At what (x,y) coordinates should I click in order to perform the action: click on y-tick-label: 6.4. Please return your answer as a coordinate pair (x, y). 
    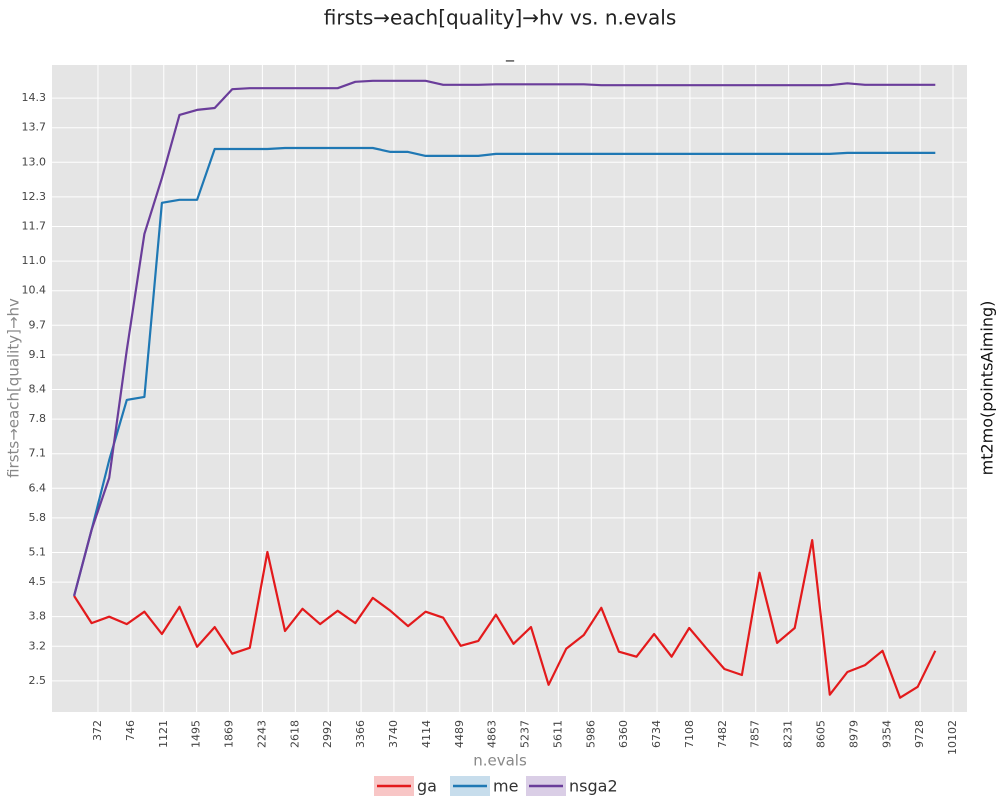
    Looking at the image, I should click on (38, 487).